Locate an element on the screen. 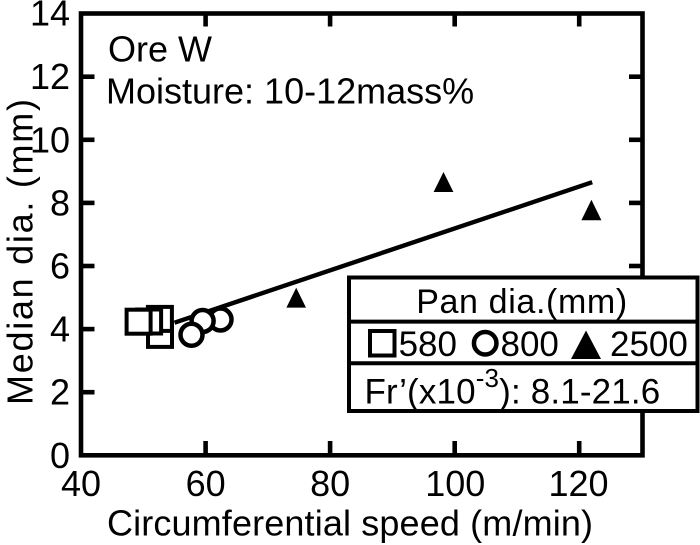  svg-text: 4 is located at coordinates (60, 329).